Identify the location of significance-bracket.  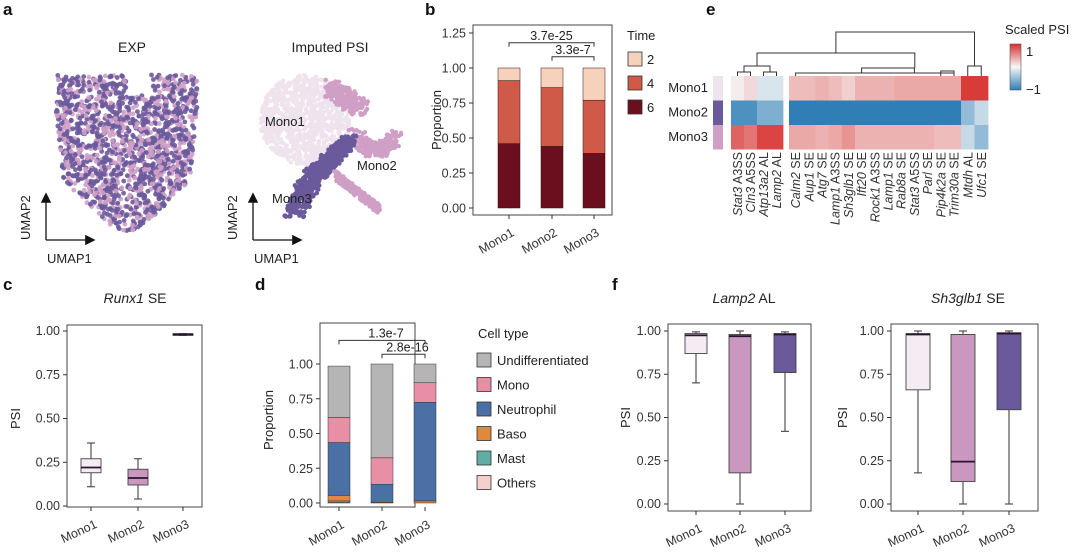
(573, 58).